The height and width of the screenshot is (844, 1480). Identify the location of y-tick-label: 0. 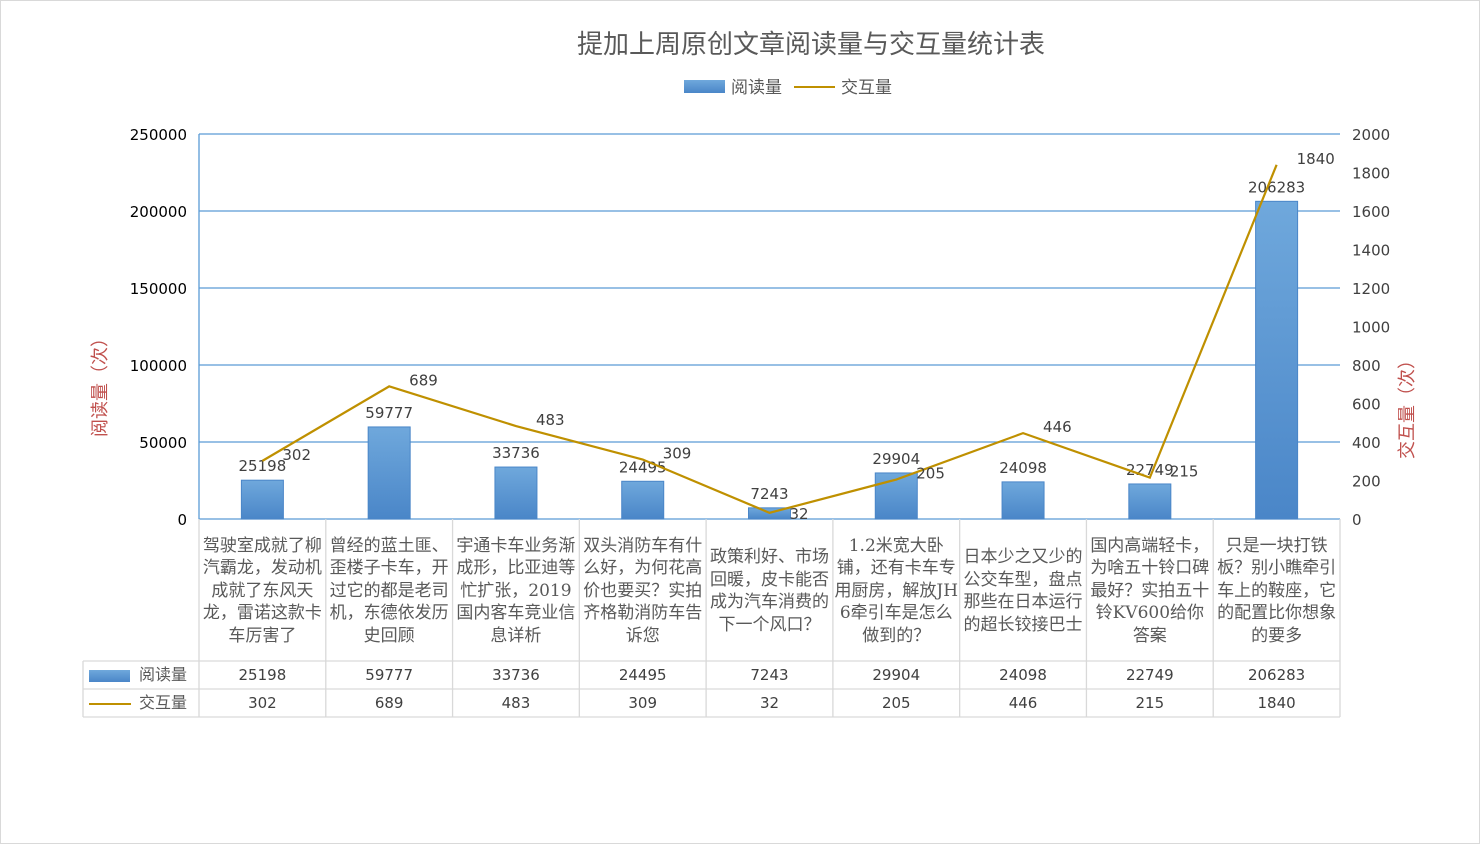
(182, 520).